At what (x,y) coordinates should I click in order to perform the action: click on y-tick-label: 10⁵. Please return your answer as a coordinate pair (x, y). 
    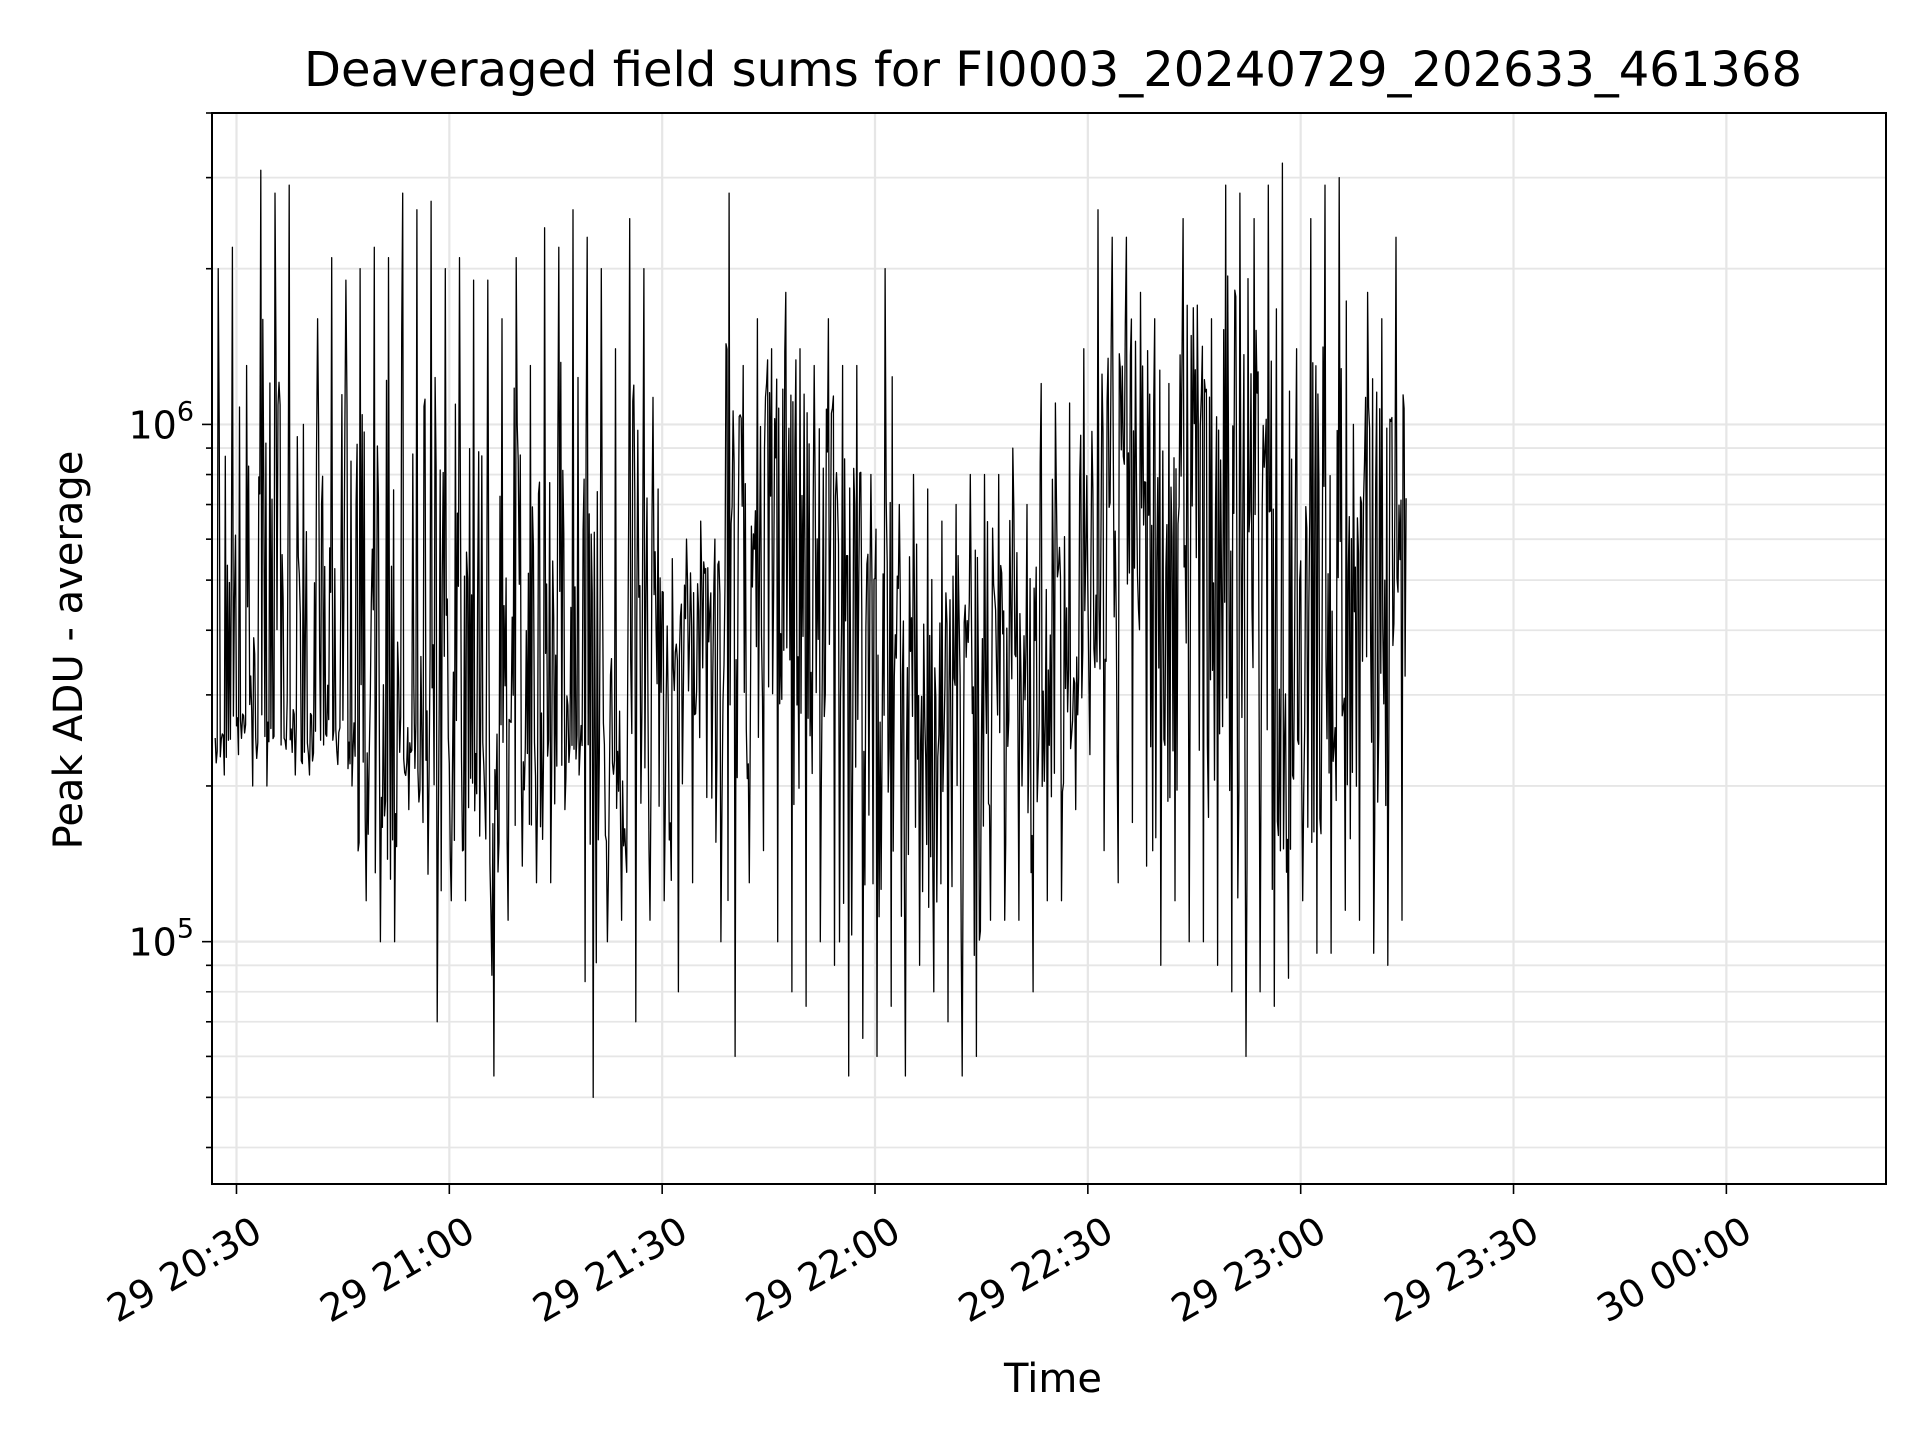
    Looking at the image, I should click on (161, 939).